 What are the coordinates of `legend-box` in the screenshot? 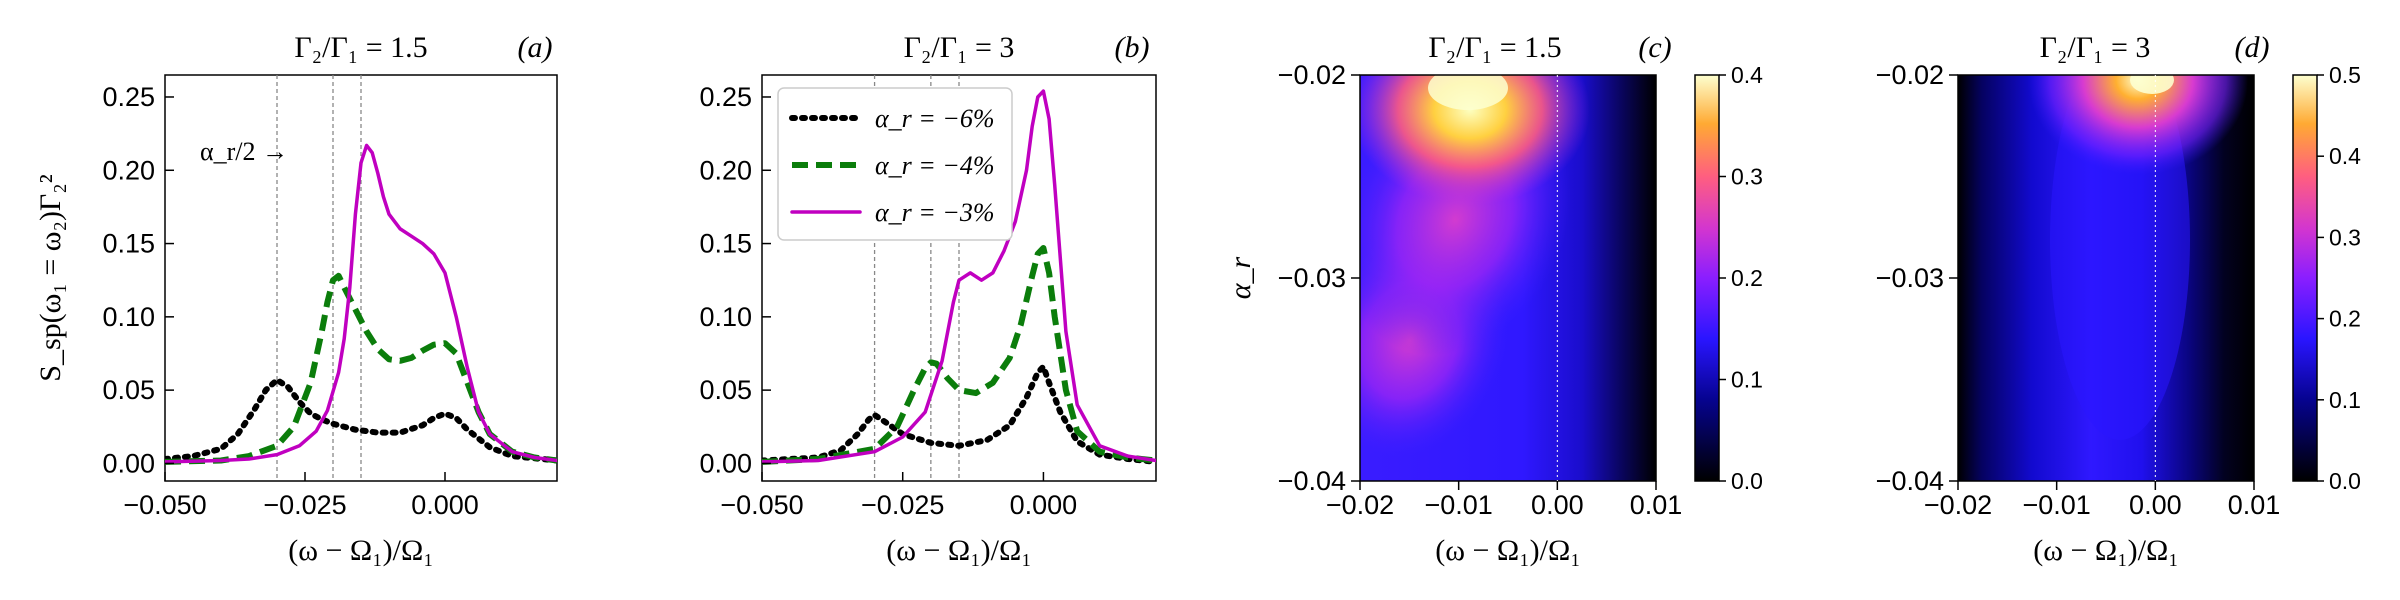 It's located at (895, 164).